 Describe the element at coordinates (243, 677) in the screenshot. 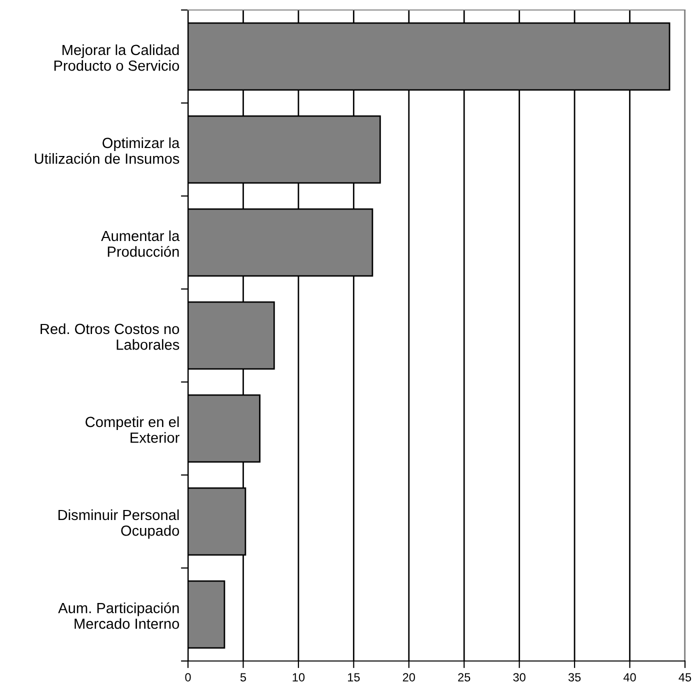

I see `x-tick-label: 5` at that location.